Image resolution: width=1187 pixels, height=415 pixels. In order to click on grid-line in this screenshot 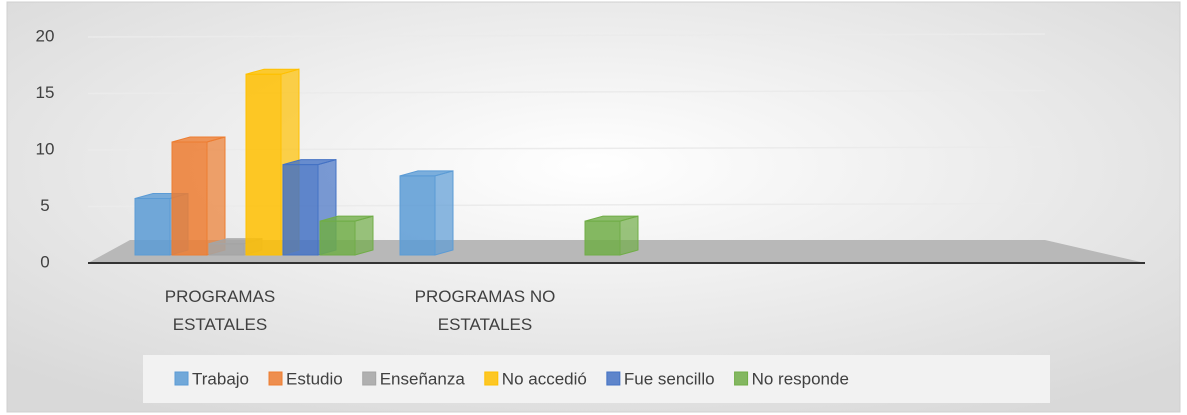, I will do `click(566, 35)`.